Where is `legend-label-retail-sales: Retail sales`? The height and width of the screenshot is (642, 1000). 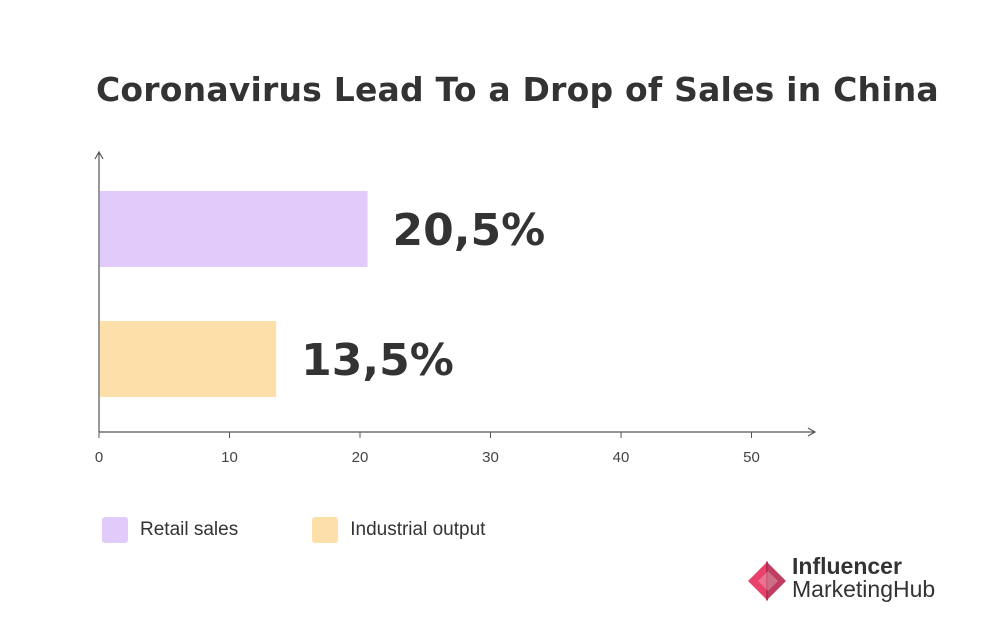
legend-label-retail-sales: Retail sales is located at coordinates (189, 529).